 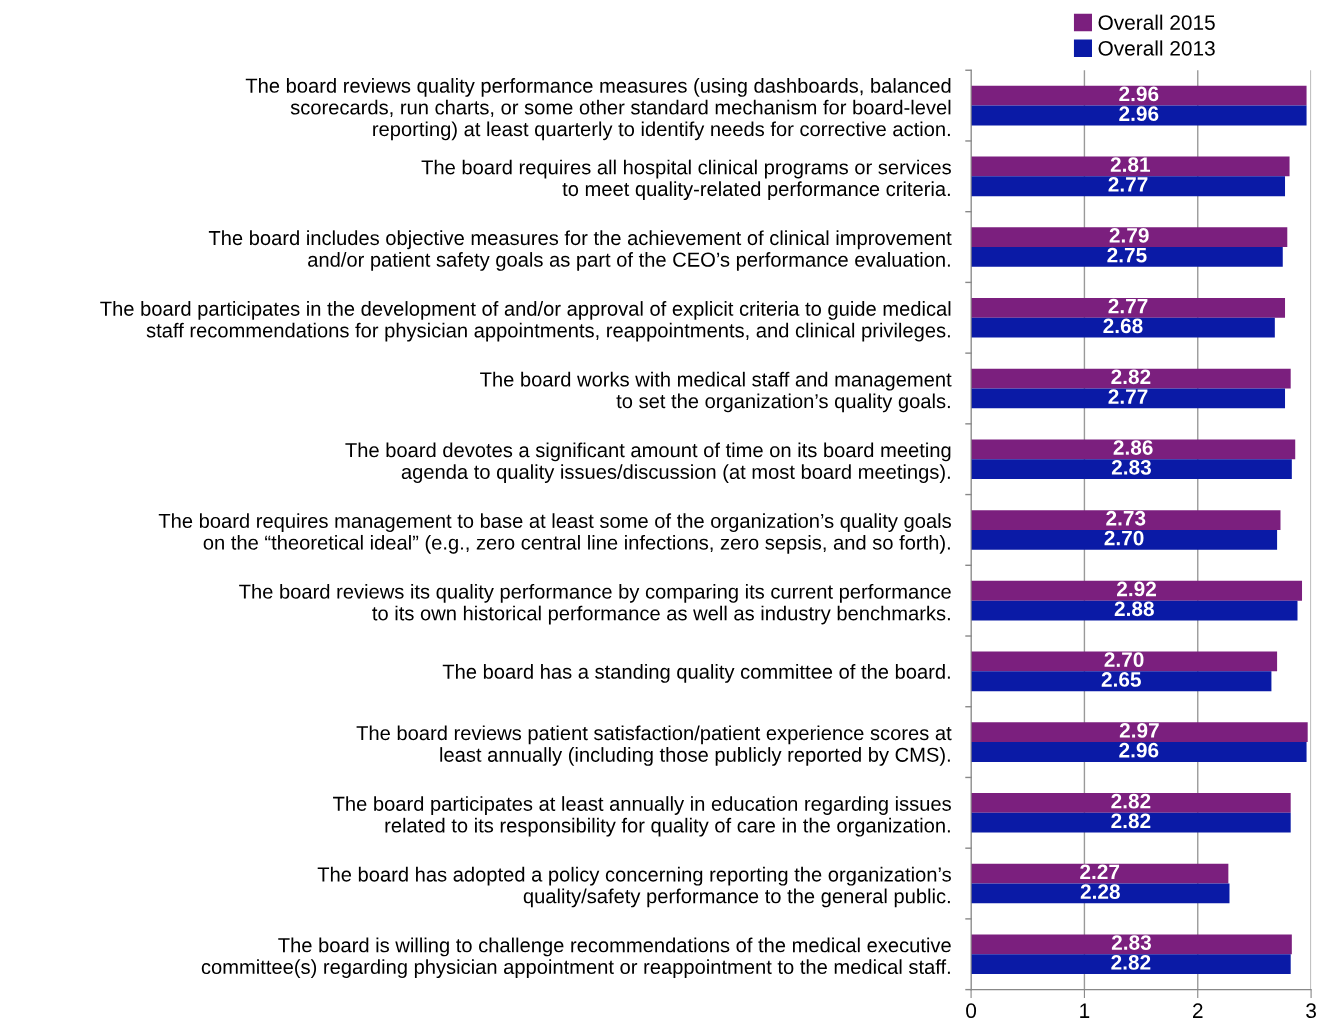 I want to click on y-tick-label: The board works with medical staff and management to set the organization’s quality goals., so click(x=716, y=392).